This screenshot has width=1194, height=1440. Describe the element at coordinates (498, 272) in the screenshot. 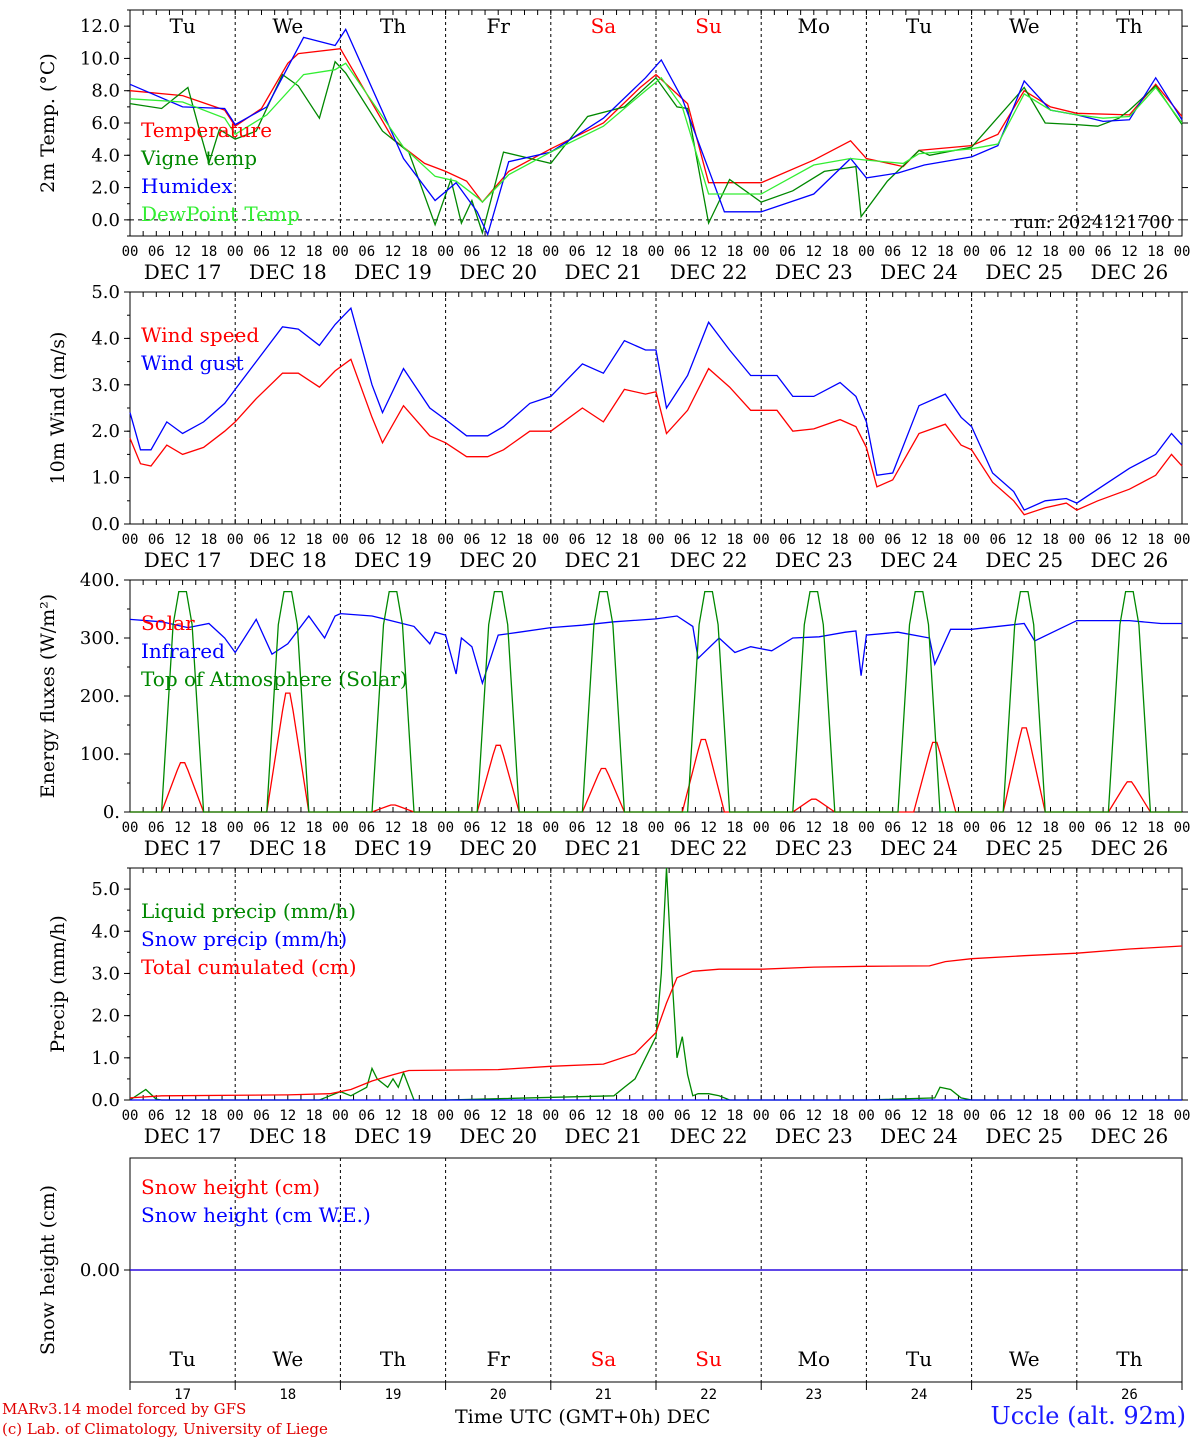

I see `date-label: DEC 20` at that location.